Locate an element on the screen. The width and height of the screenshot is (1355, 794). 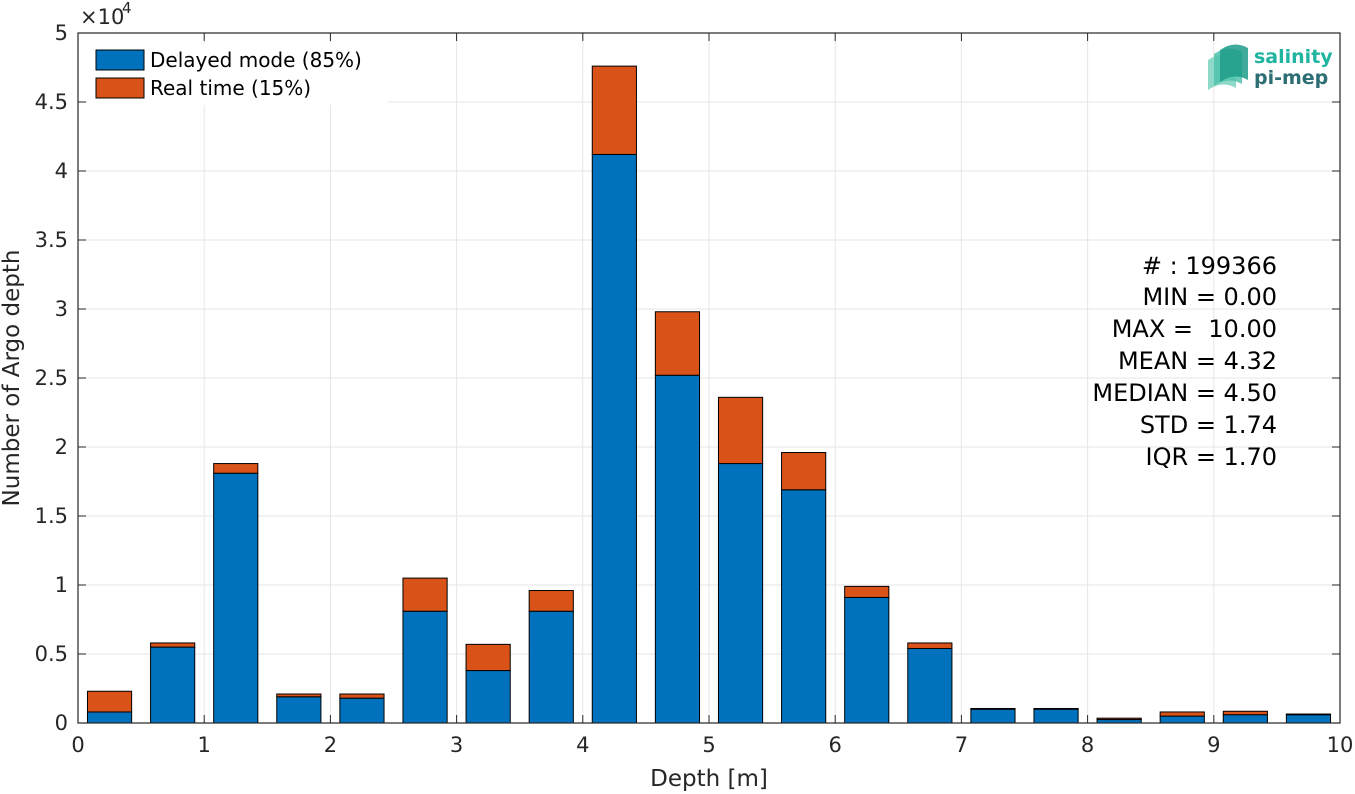
wave-logo-icon is located at coordinates (1228, 67).